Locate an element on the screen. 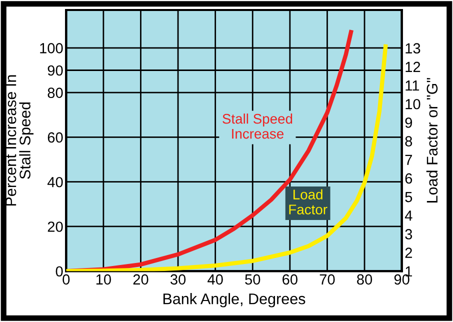 This screenshot has width=453, height=322. x-axis-title: Bank Angle, Degrees is located at coordinates (234, 300).